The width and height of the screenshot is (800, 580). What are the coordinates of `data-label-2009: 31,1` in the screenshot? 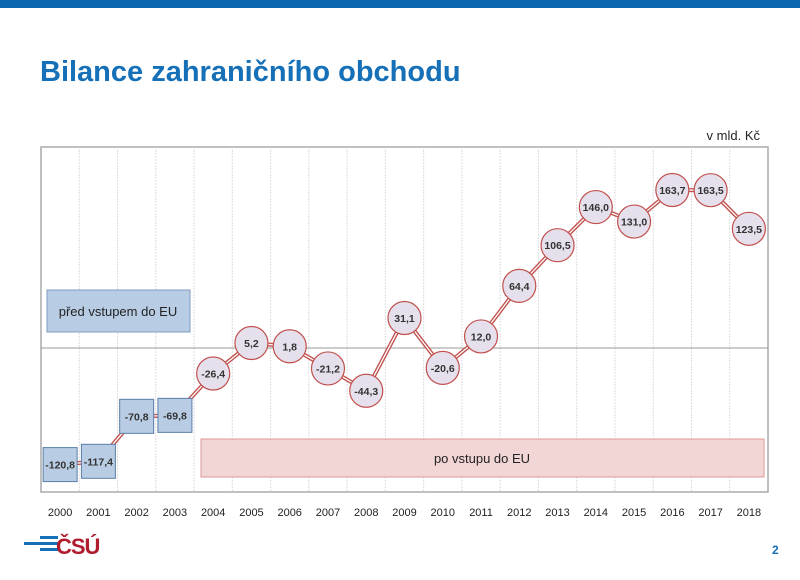 It's located at (404, 319).